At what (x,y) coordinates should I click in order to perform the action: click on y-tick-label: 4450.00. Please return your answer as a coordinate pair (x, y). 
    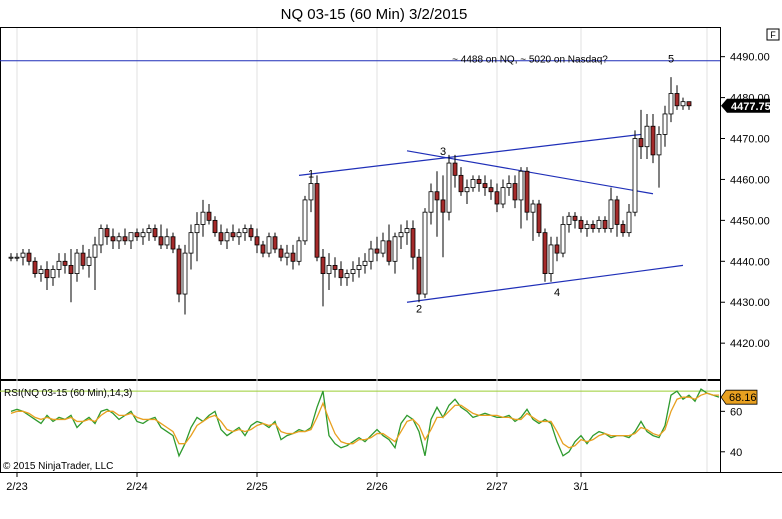
    Looking at the image, I should click on (750, 221).